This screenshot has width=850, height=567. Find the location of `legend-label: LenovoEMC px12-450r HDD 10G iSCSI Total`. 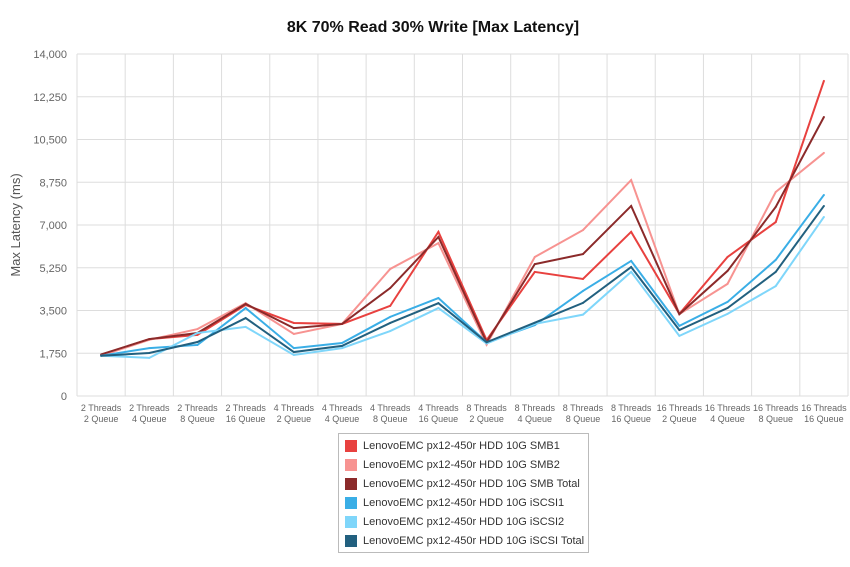

legend-label: LenovoEMC px12-450r HDD 10G iSCSI Total is located at coordinates (474, 540).